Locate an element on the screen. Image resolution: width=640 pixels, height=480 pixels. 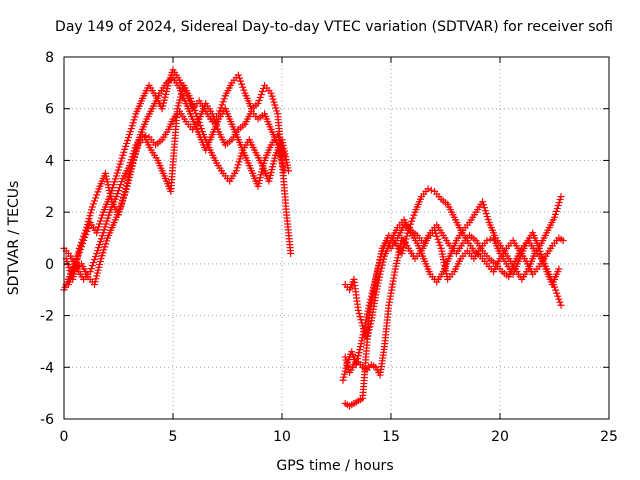
y-tick-label: 8 is located at coordinates (49, 58).